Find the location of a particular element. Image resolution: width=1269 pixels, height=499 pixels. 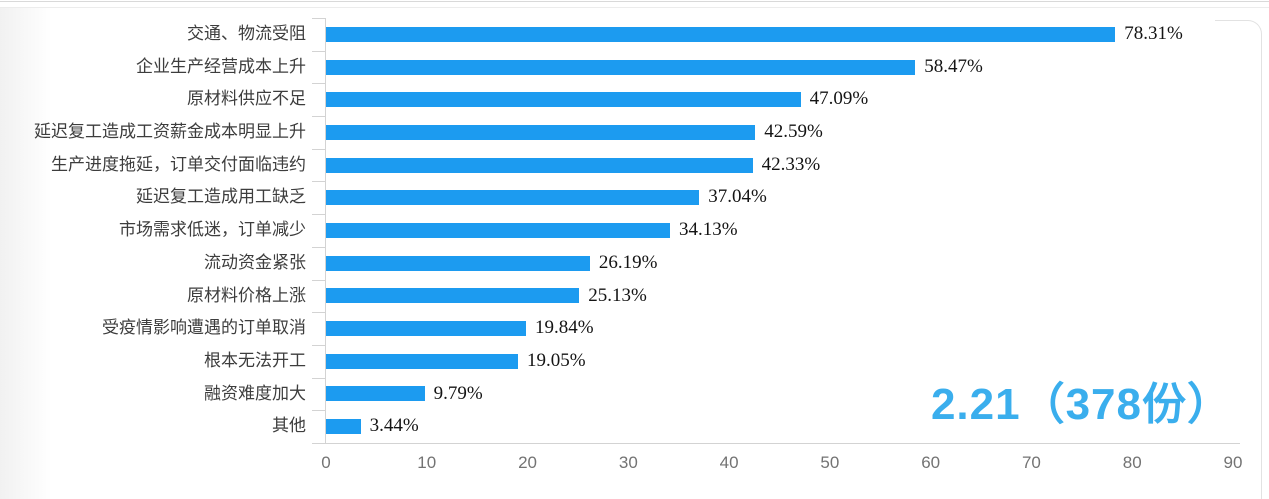

category-label: 其他 is located at coordinates (289, 426).